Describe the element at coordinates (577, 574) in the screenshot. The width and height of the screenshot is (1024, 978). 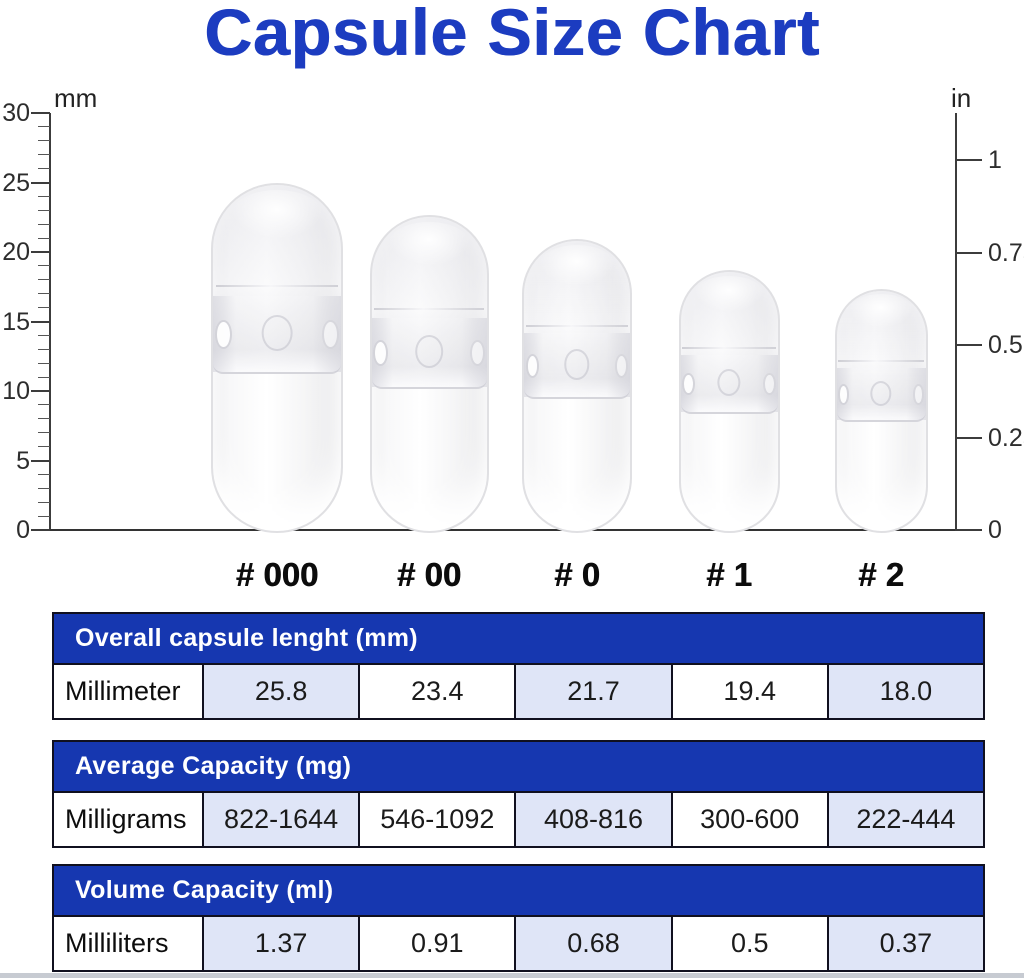
I see `capsule-size-label: # 0` at that location.